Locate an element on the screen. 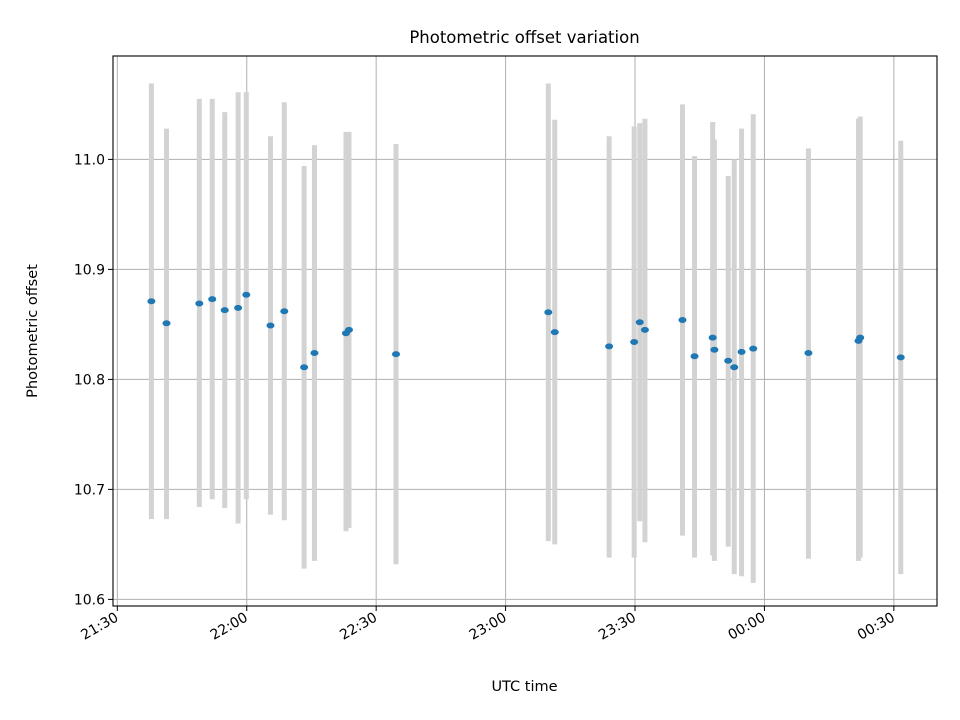 This screenshot has width=960, height=720. y-tick-label: 10.9 is located at coordinates (89, 270).